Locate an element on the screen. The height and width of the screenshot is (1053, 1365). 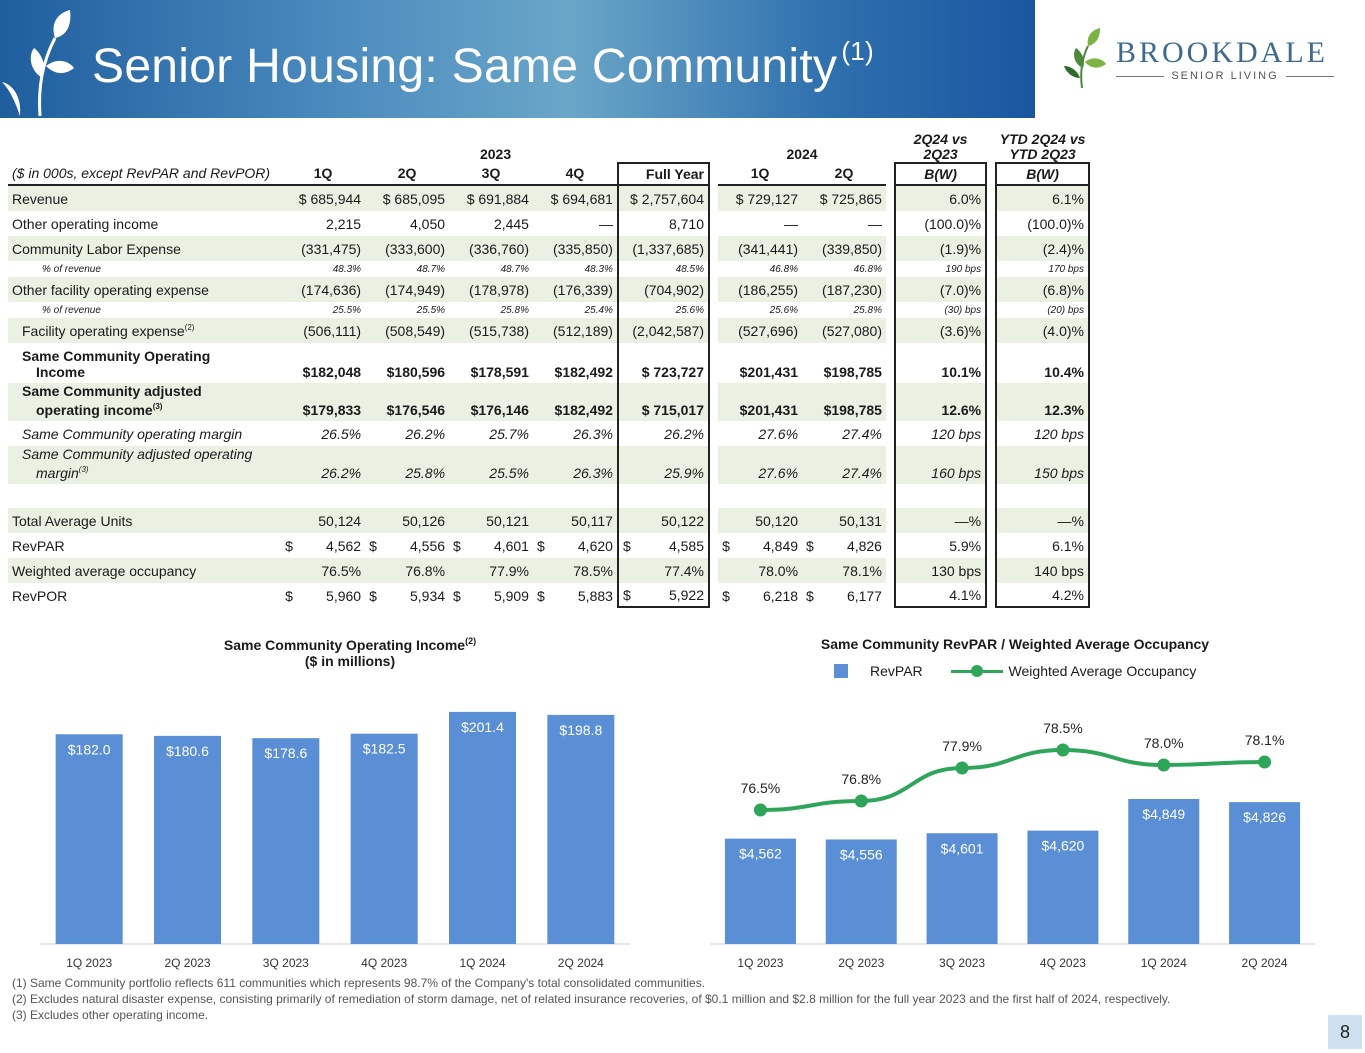
occupancy-label: 77.9% is located at coordinates (962, 746).